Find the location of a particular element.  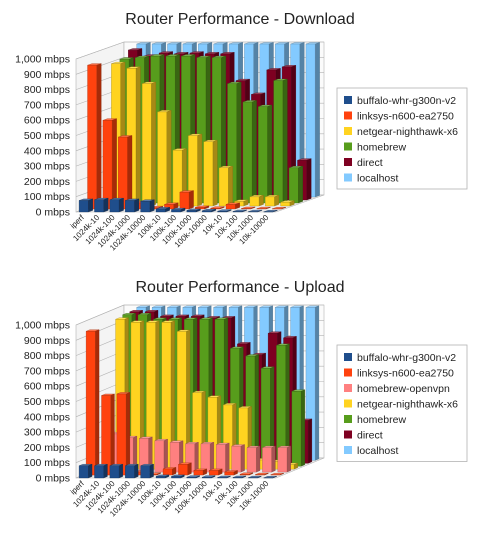

chart-title: Router Performance - Upload is located at coordinates (240, 287).